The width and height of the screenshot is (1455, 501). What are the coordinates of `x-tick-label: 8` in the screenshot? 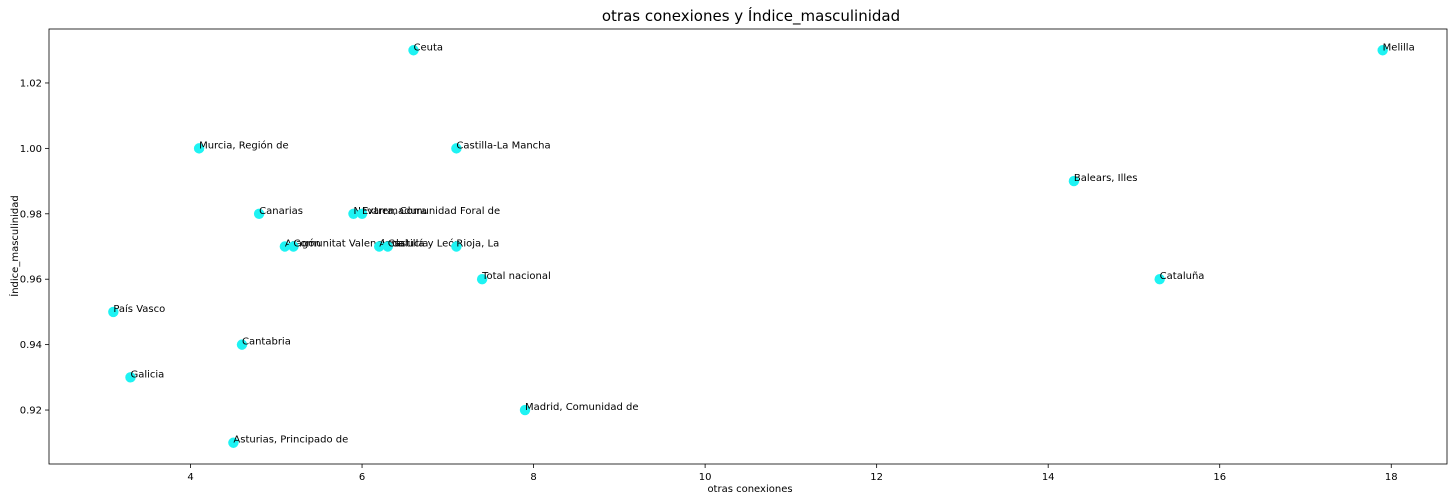 It's located at (533, 477).